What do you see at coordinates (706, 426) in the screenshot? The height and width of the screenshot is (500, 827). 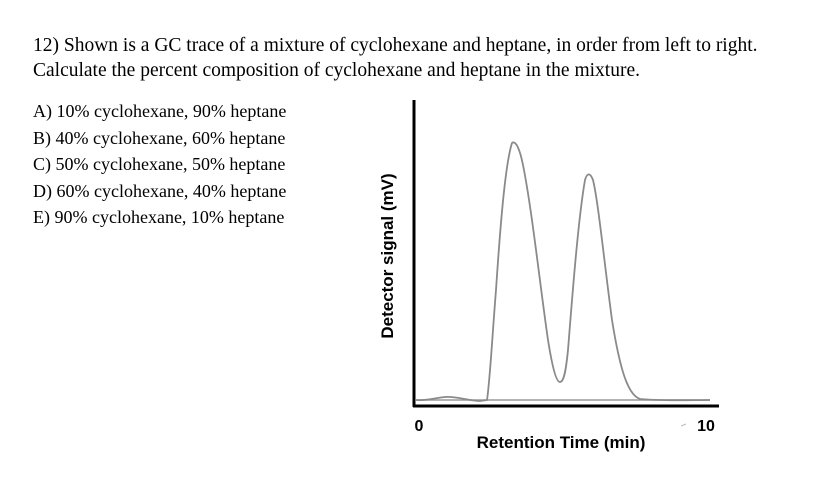 I see `x-tick-10: 10` at bounding box center [706, 426].